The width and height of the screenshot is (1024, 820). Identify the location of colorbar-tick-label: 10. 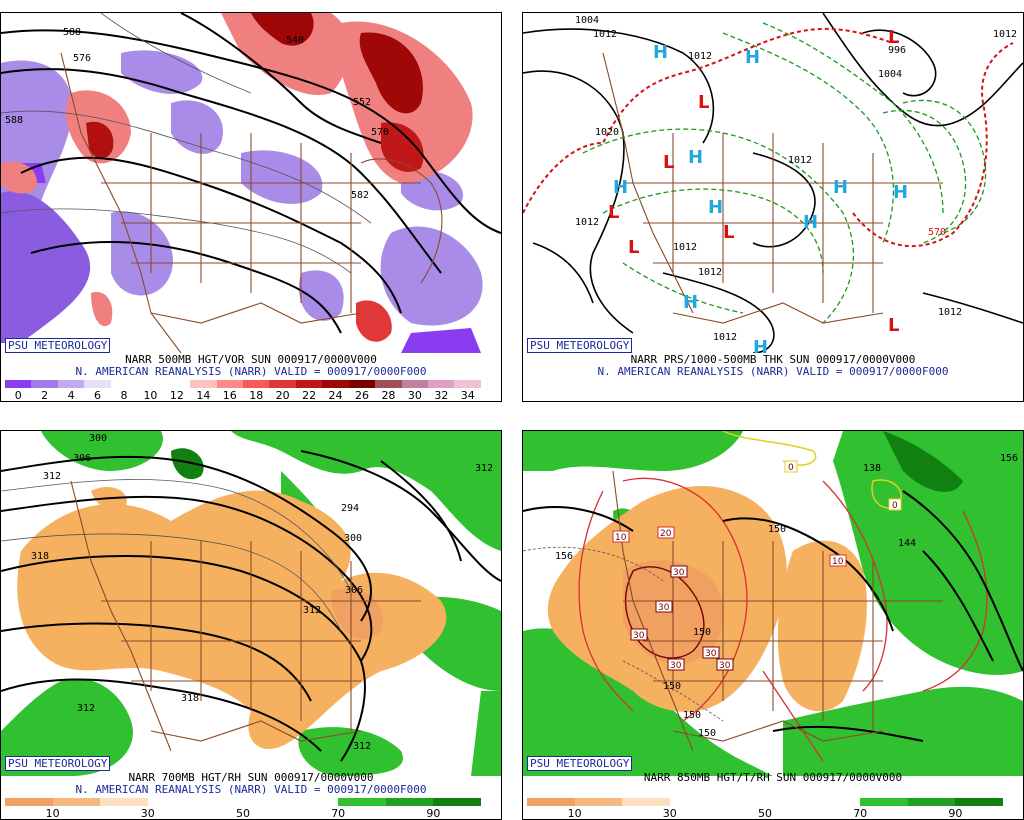
(52, 813).